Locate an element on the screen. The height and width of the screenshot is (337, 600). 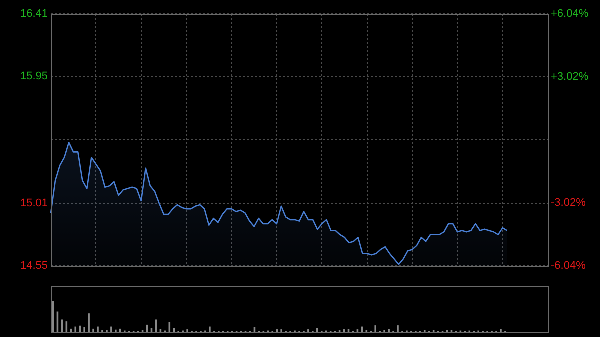
y-tick-label: 16.41 is located at coordinates (34, 14).